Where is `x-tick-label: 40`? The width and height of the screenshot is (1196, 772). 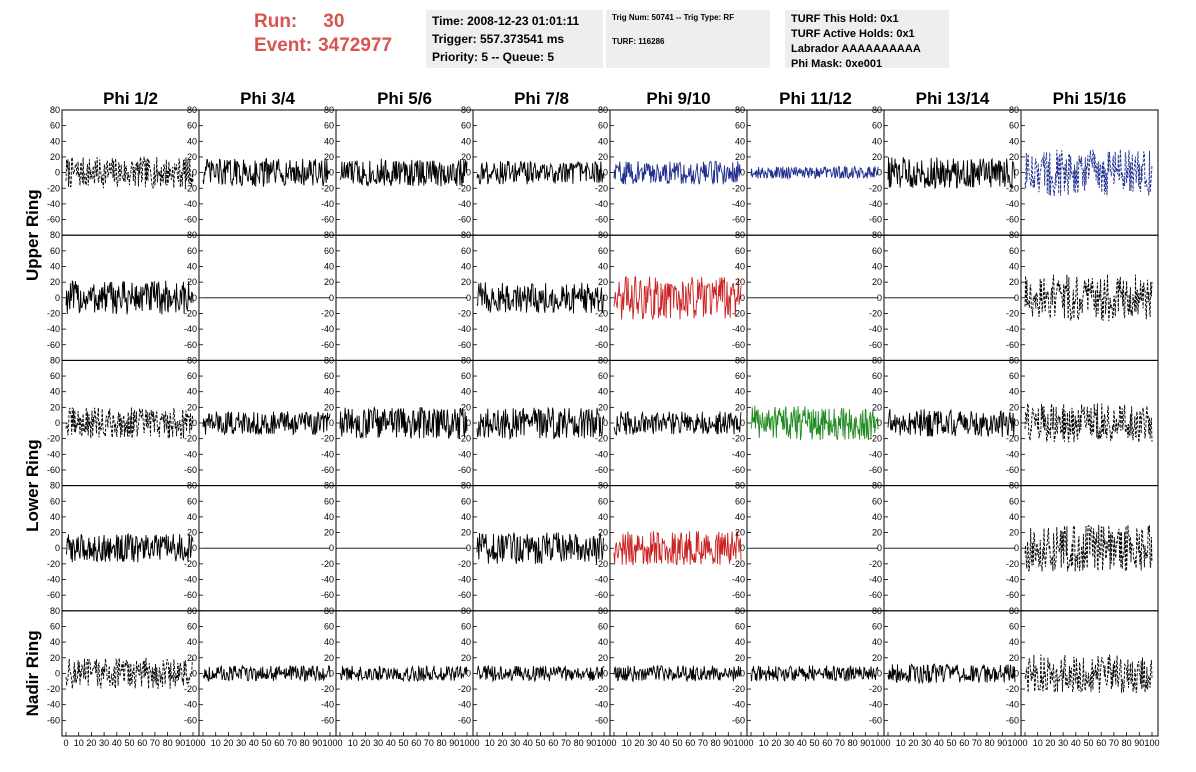
x-tick-label: 40 is located at coordinates (939, 743).